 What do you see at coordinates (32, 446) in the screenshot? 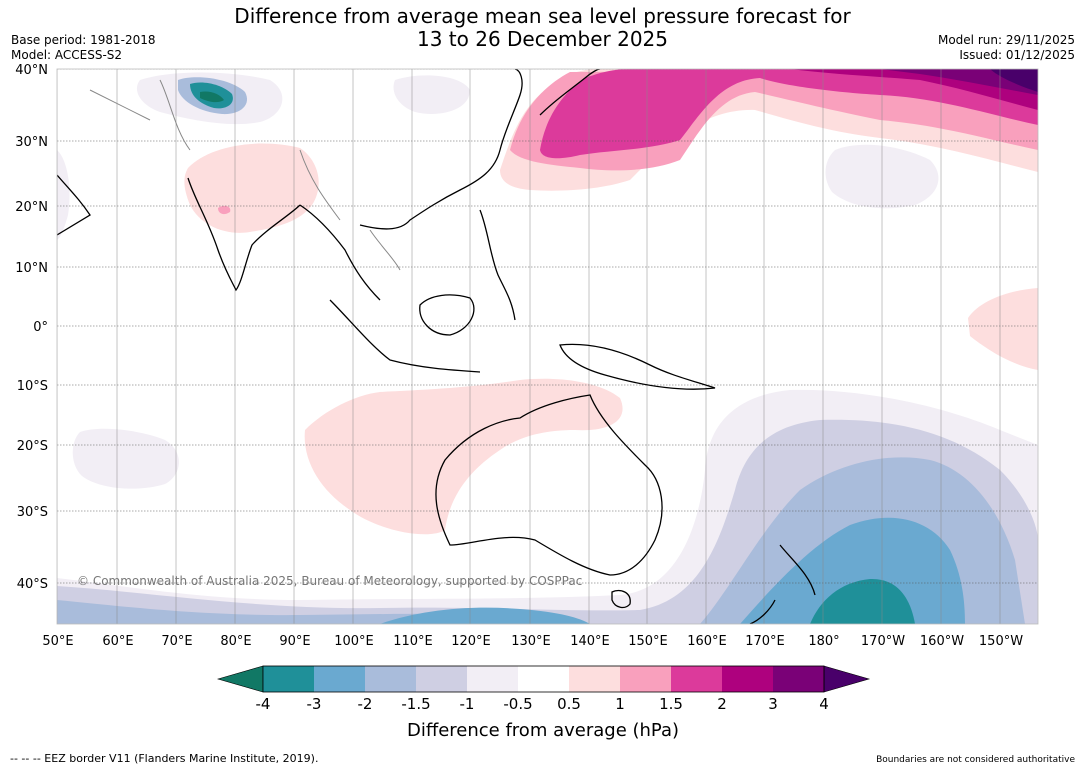
I see `lat-label: 20°S` at bounding box center [32, 446].